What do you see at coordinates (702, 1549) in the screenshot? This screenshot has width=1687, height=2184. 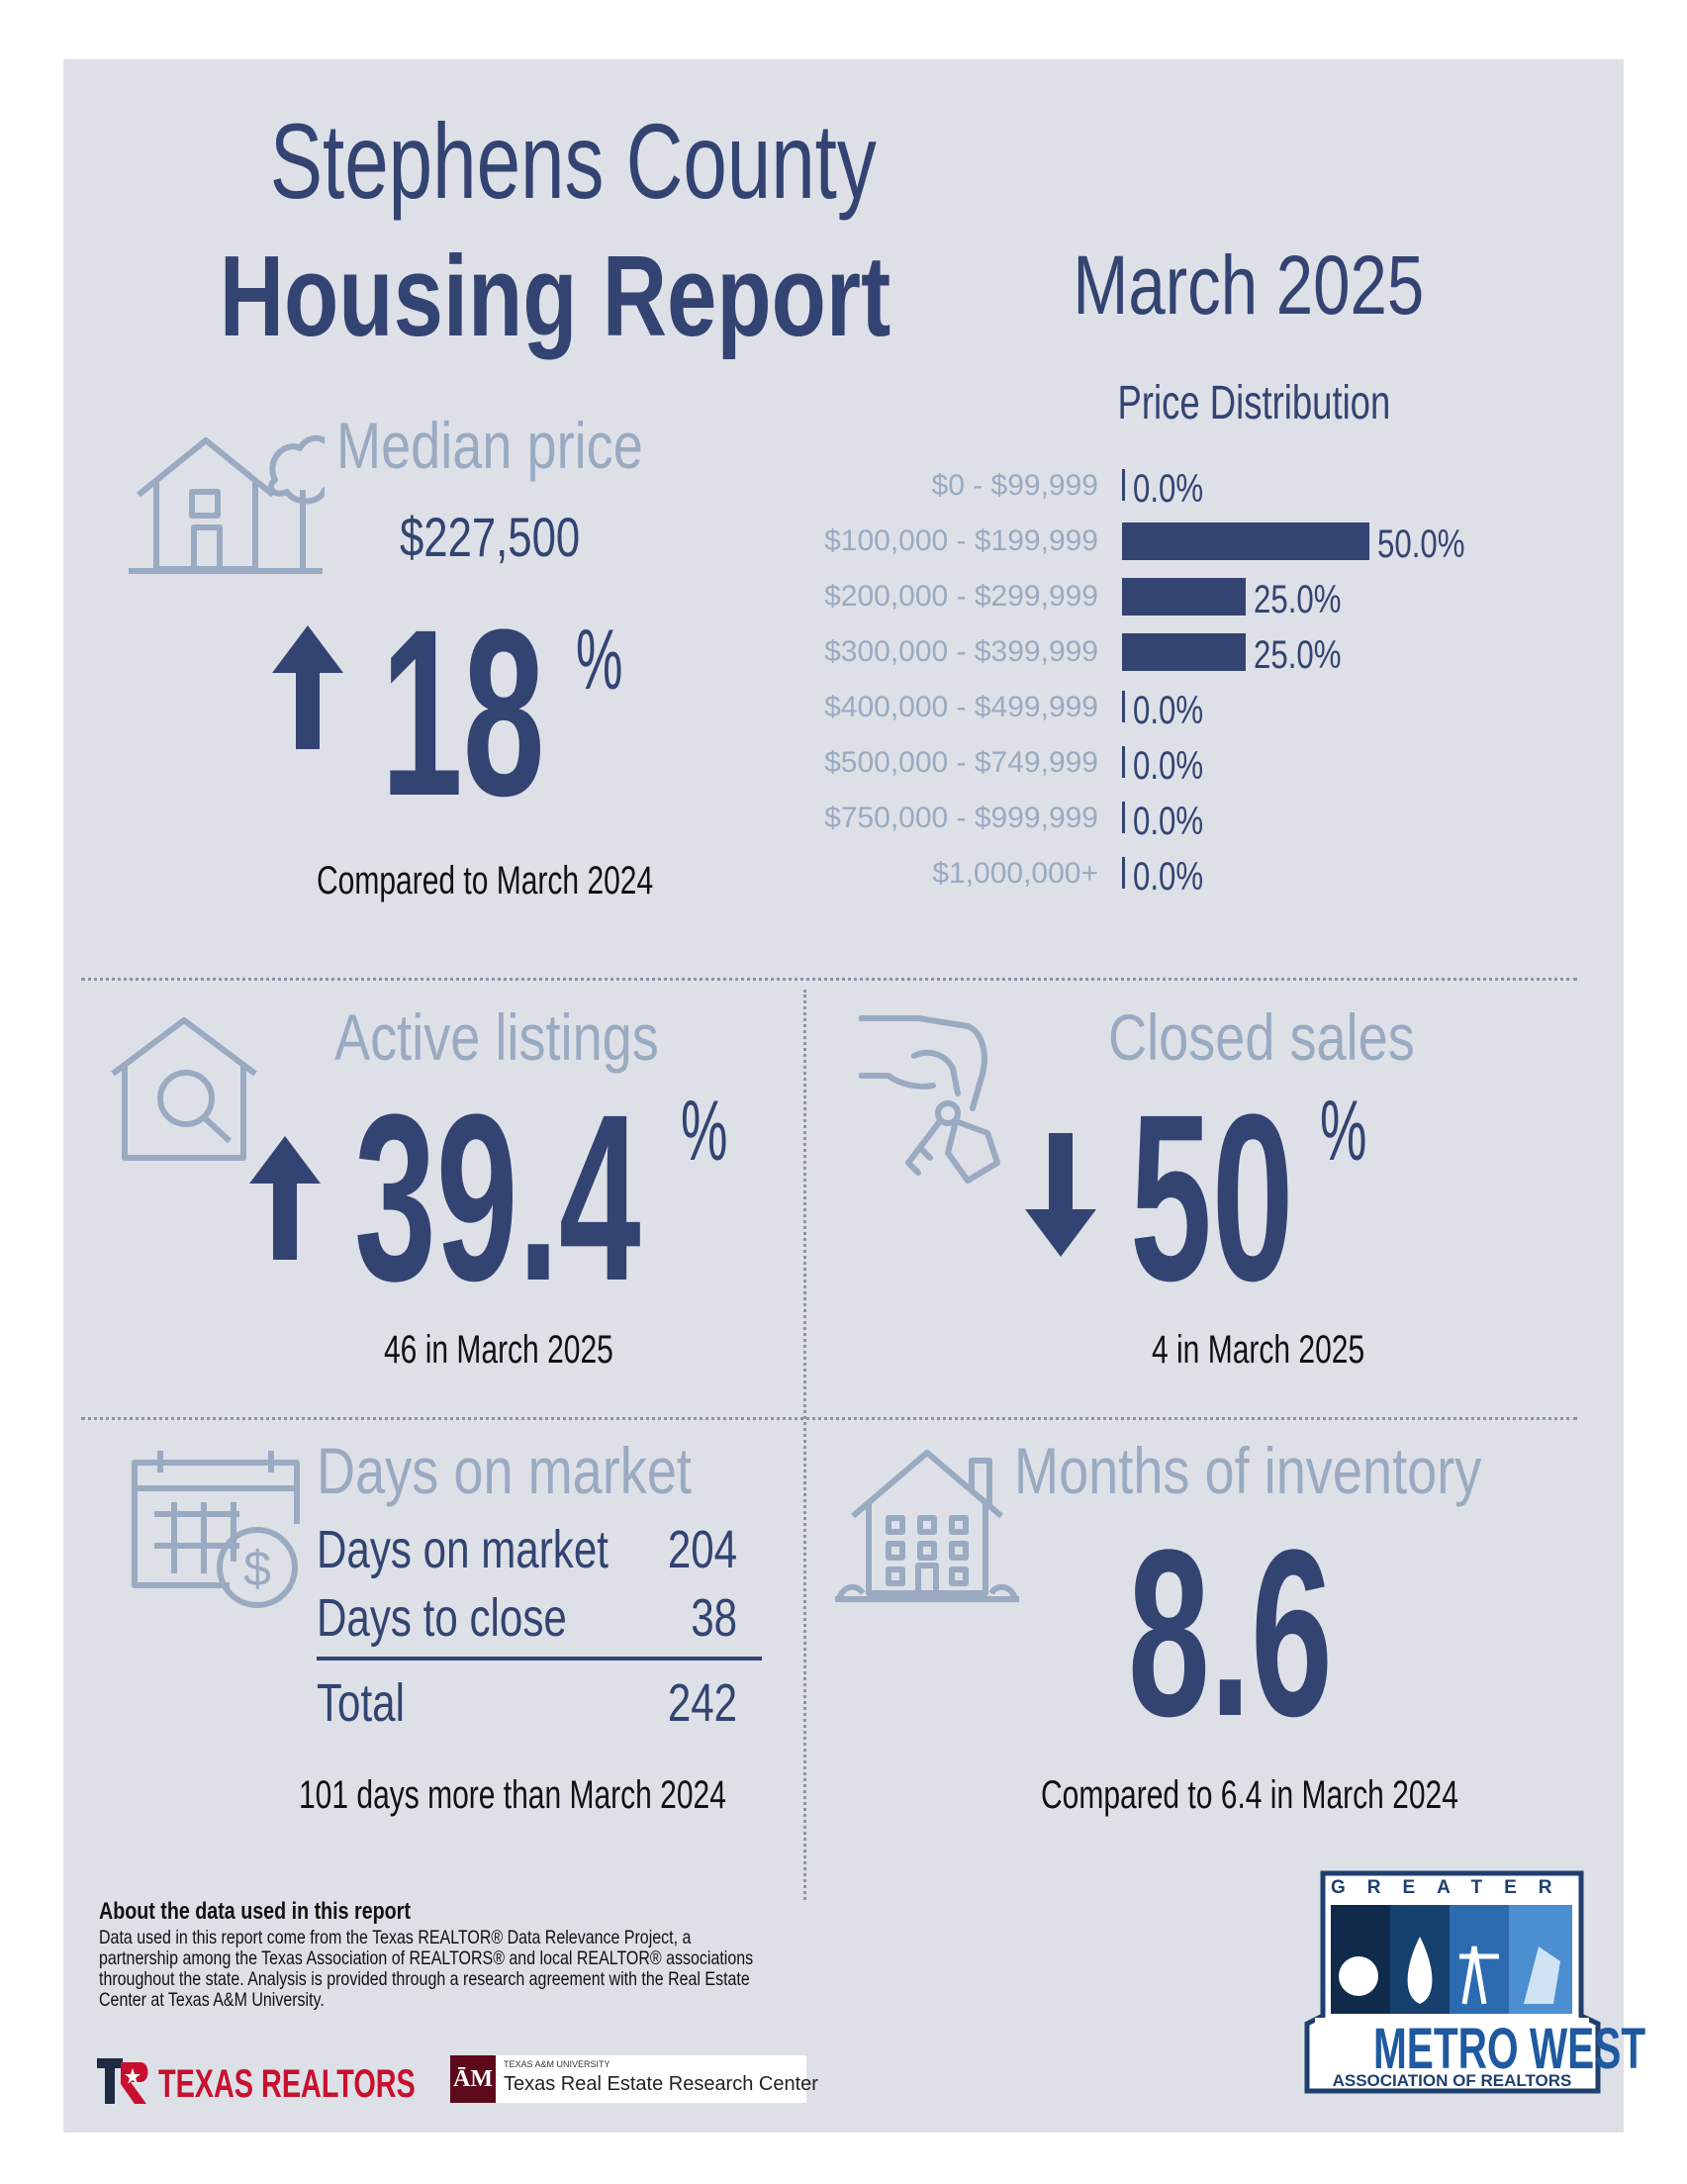 I see `dom-row-value: 204` at bounding box center [702, 1549].